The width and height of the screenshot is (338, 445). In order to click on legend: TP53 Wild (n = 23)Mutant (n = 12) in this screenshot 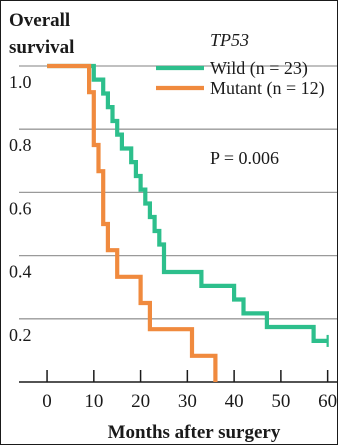, I will do `click(240, 64)`.